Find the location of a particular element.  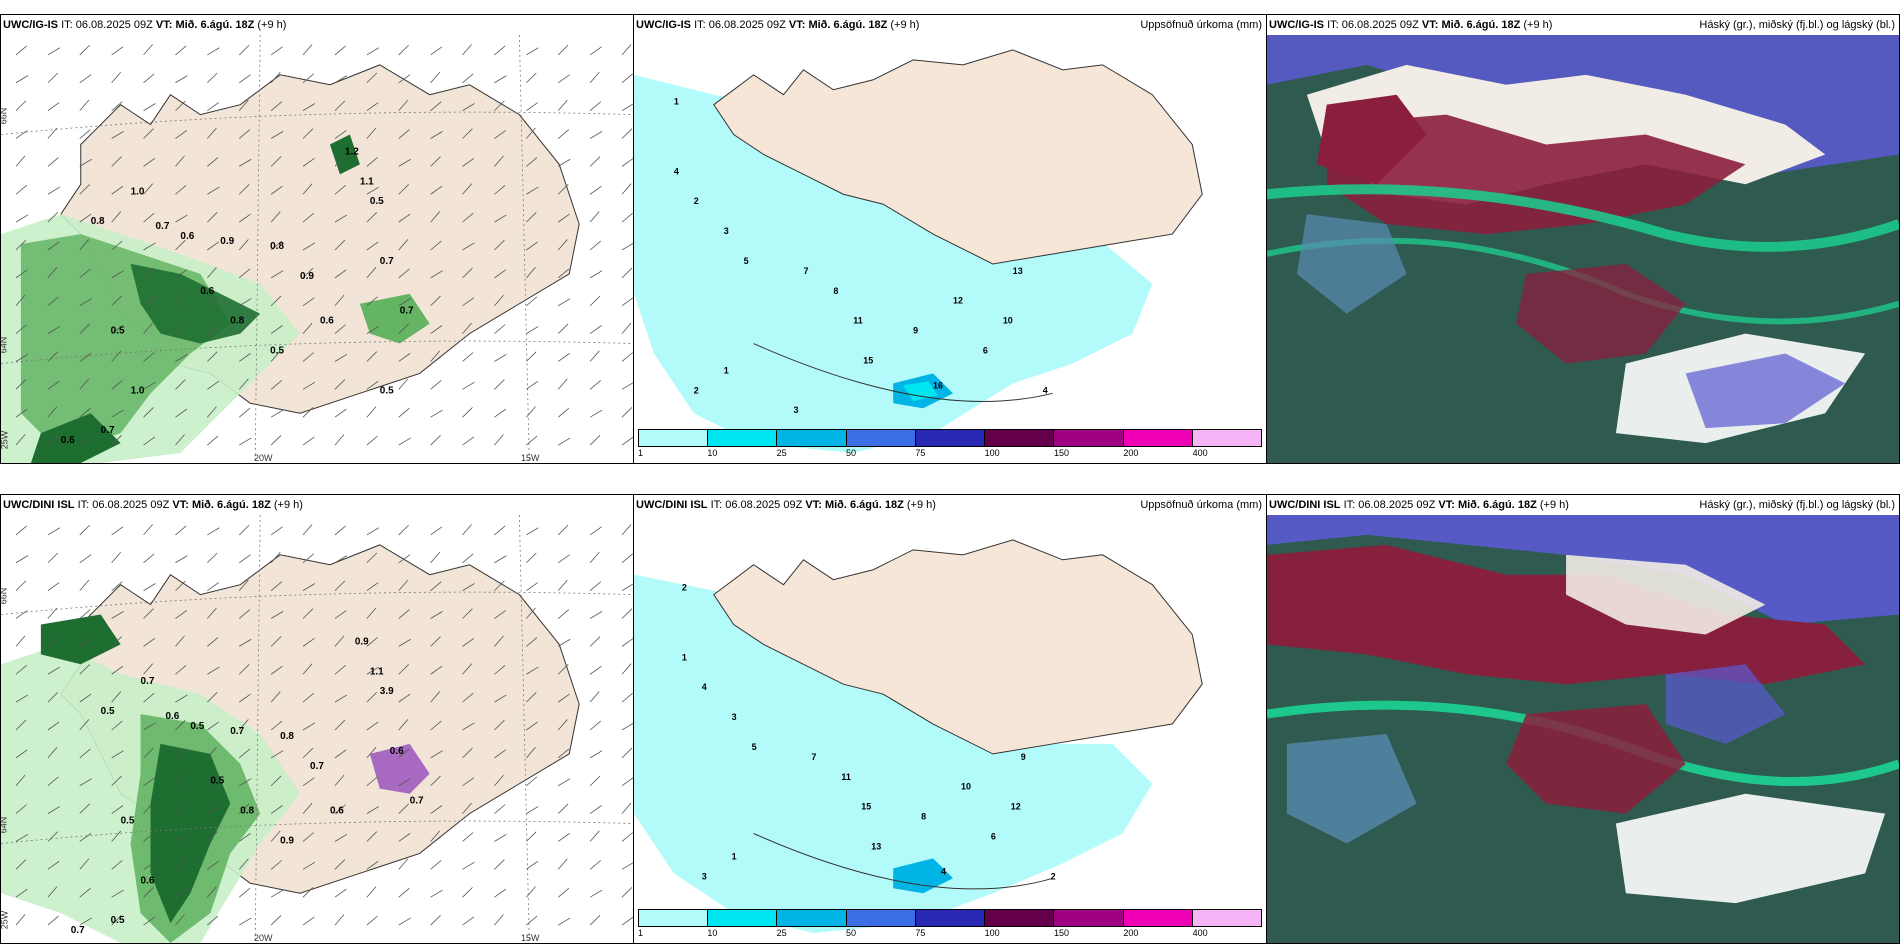

value-label: 13 is located at coordinates (876, 846).